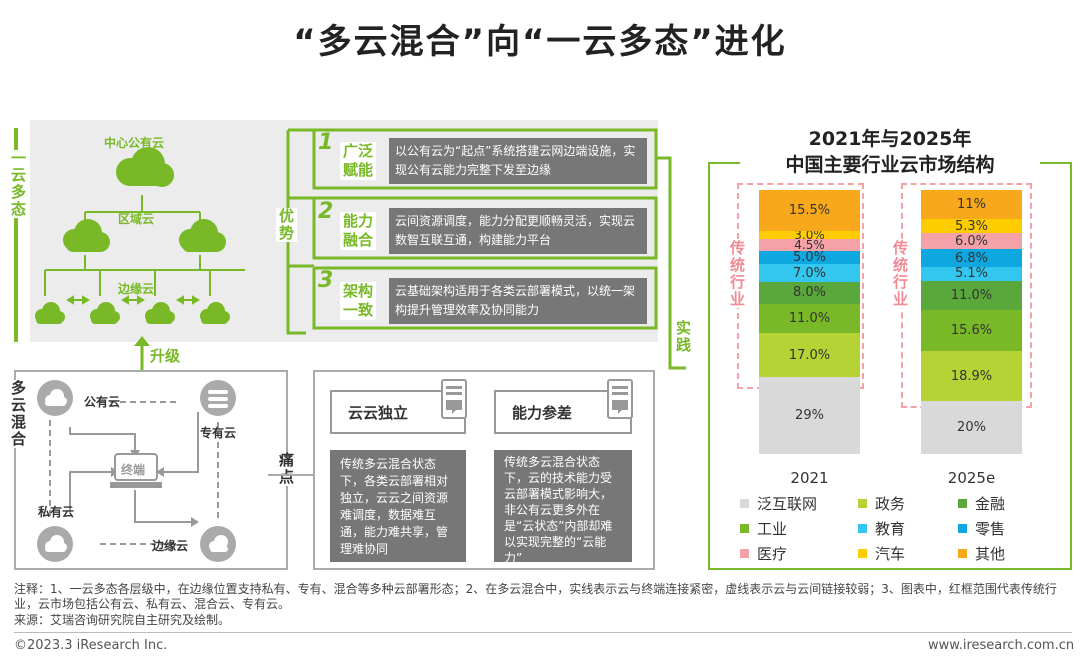  What do you see at coordinates (378, 413) in the screenshot?
I see `pain-1-title: 云云独立` at bounding box center [378, 413].